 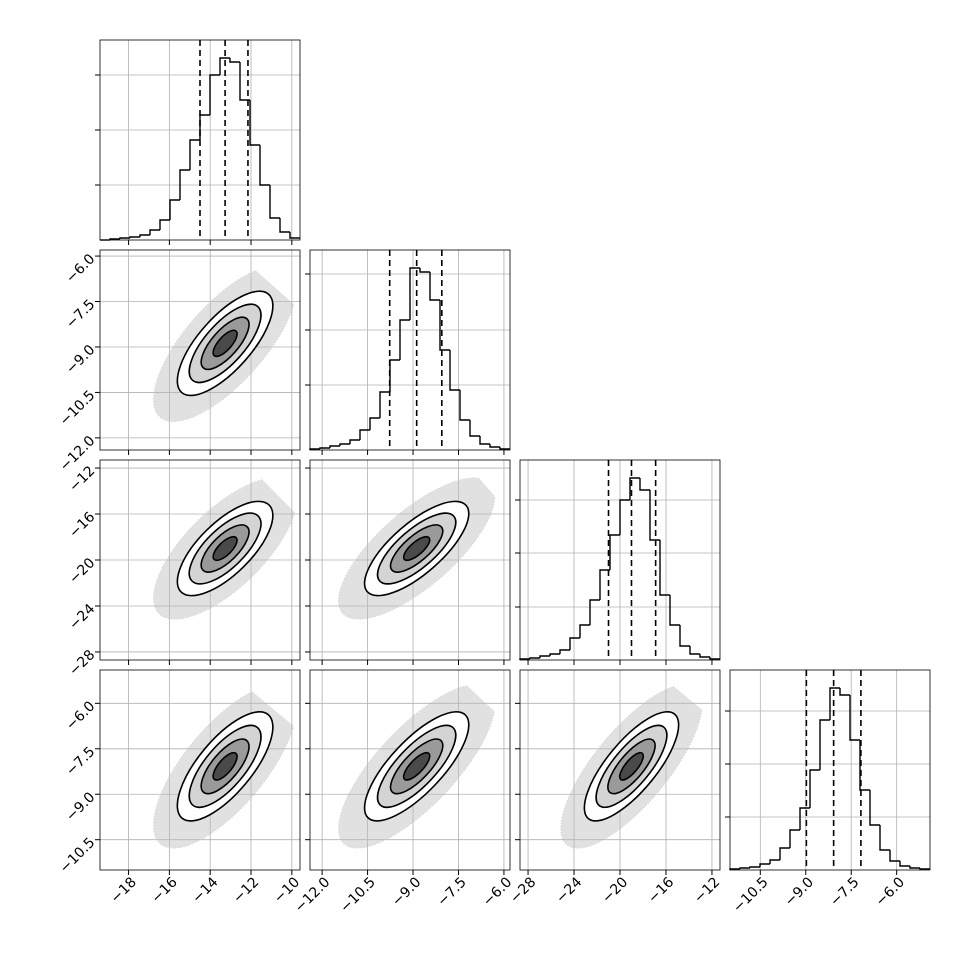 What do you see at coordinates (82, 525) in the screenshot?
I see `y-tick-label: −16` at bounding box center [82, 525].